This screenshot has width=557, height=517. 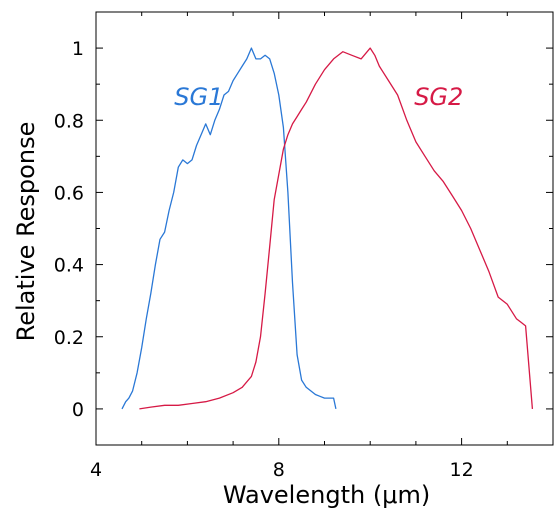 What do you see at coordinates (26, 232) in the screenshot?
I see `y-axis-title: Relative Response` at bounding box center [26, 232].